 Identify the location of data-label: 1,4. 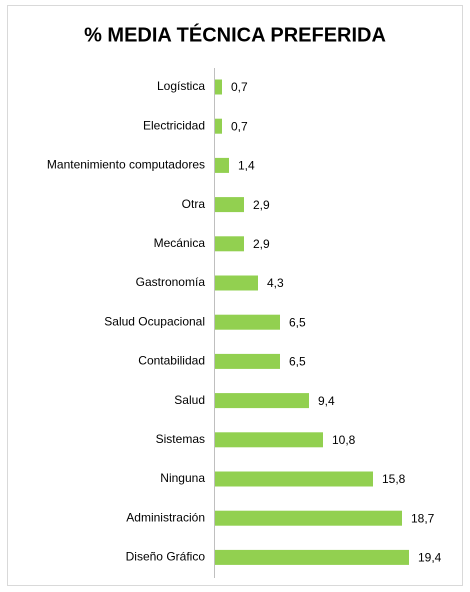
(246, 166).